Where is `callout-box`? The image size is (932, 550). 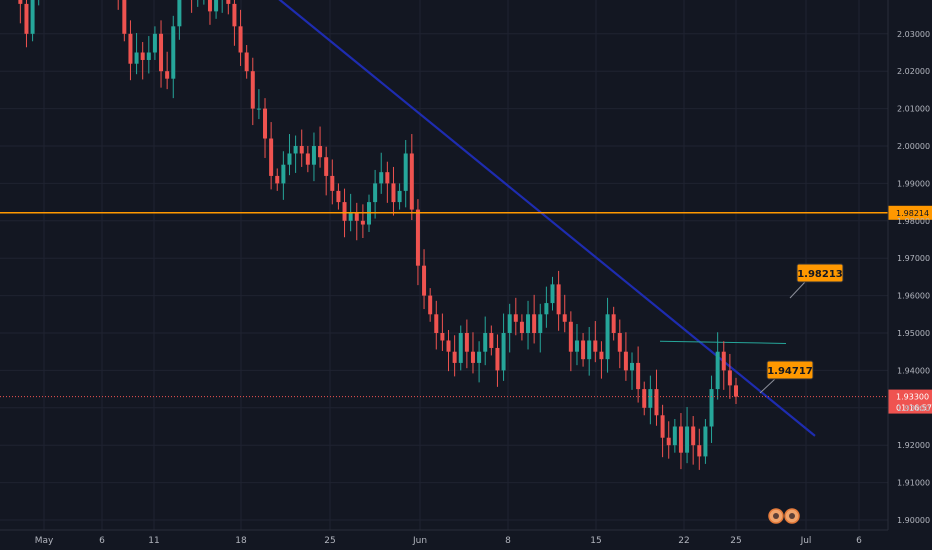
callout-box is located at coordinates (790, 370).